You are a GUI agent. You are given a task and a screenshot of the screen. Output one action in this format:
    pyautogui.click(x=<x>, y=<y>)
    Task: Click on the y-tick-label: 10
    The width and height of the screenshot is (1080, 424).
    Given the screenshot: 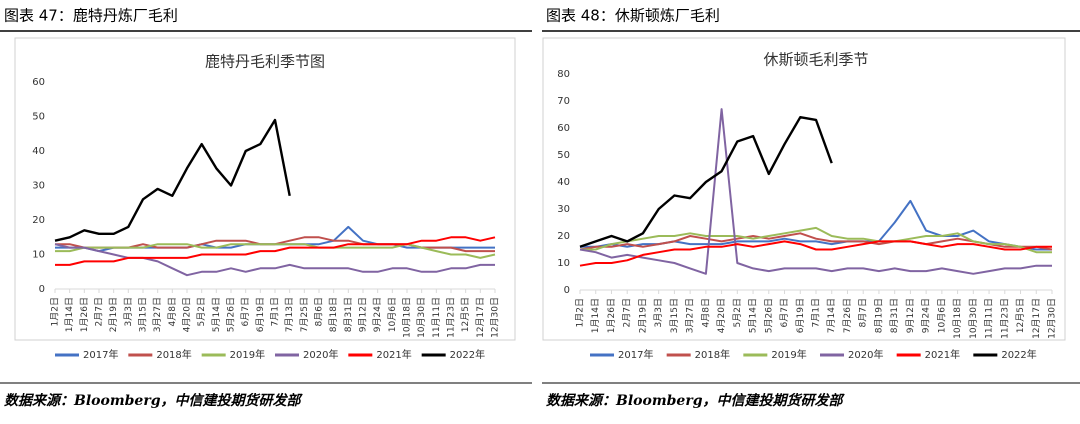 What is the action you would take?
    pyautogui.click(x=38, y=255)
    